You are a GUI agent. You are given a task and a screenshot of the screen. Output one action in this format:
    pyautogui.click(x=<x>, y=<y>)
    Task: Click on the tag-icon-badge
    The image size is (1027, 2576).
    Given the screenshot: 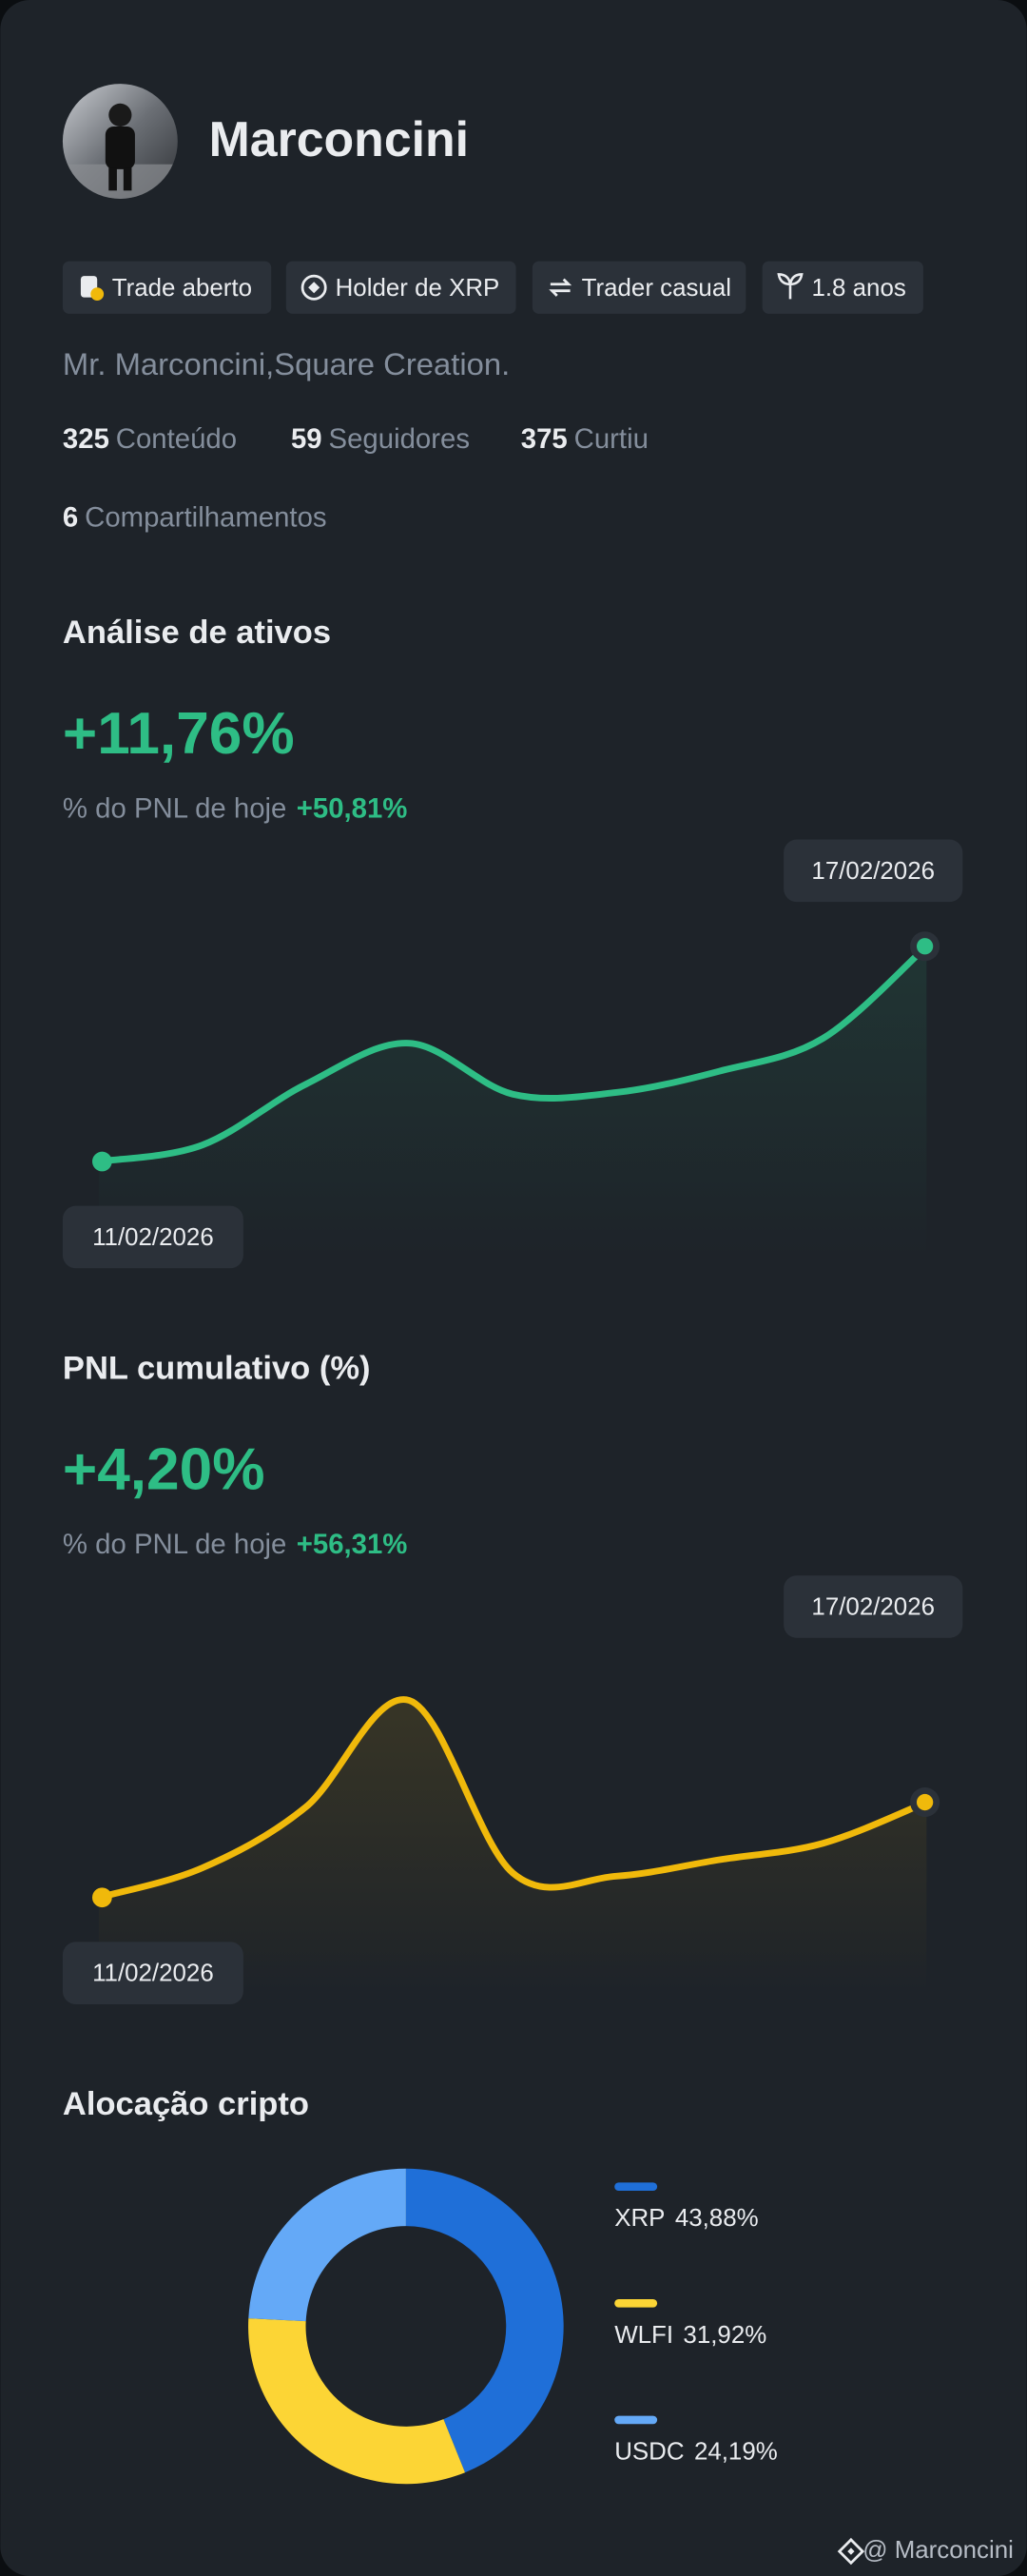 What is the action you would take?
    pyautogui.click(x=97, y=294)
    